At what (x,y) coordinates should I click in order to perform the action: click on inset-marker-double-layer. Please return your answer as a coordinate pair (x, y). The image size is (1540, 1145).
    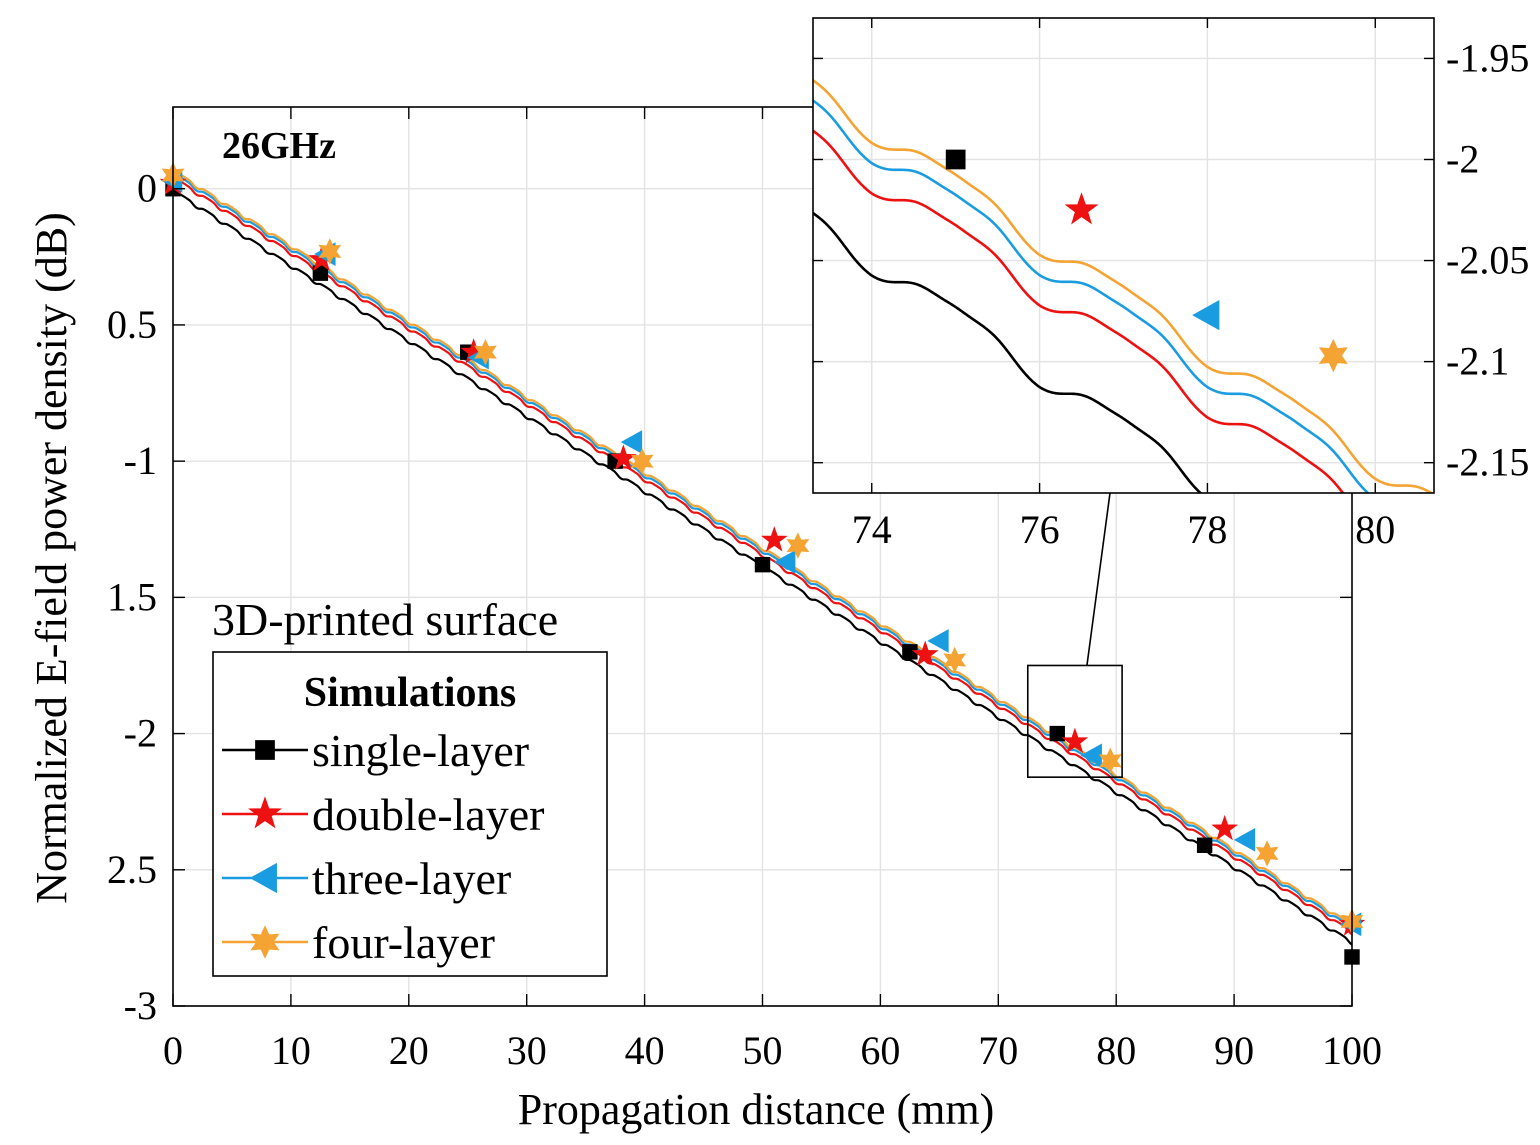
    Looking at the image, I should click on (1081, 208).